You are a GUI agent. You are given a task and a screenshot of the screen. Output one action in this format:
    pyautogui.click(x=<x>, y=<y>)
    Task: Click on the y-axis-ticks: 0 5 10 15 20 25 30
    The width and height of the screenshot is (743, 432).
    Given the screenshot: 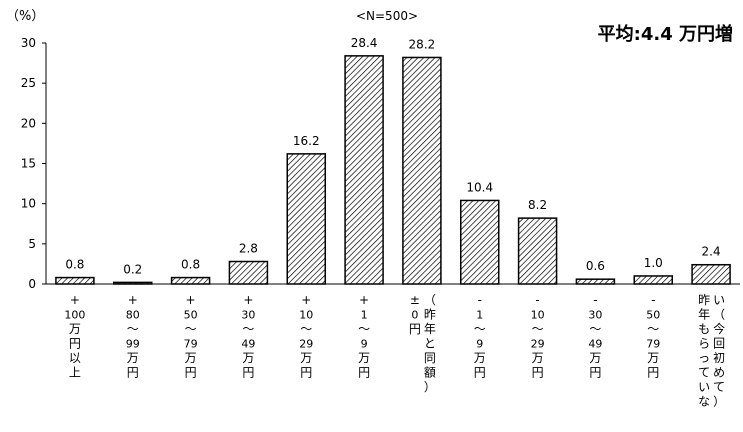 What is the action you would take?
    pyautogui.click(x=33, y=163)
    